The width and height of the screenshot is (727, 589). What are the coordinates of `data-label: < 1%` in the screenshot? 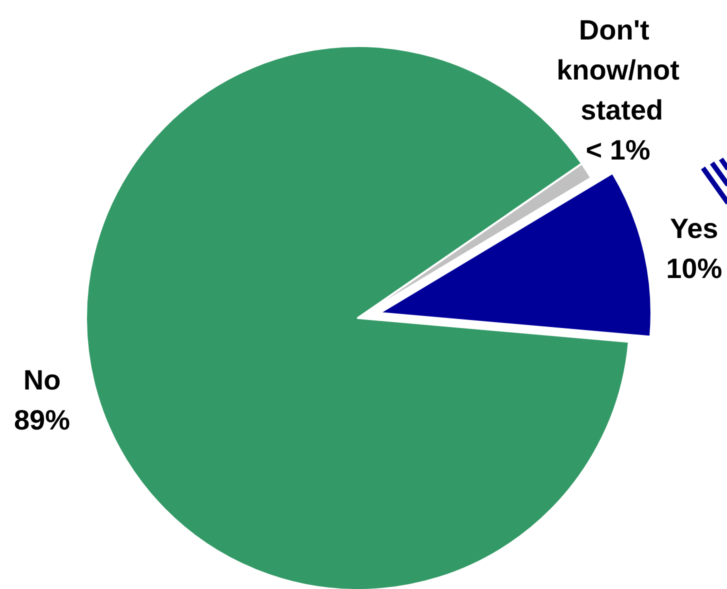 It's located at (618, 150).